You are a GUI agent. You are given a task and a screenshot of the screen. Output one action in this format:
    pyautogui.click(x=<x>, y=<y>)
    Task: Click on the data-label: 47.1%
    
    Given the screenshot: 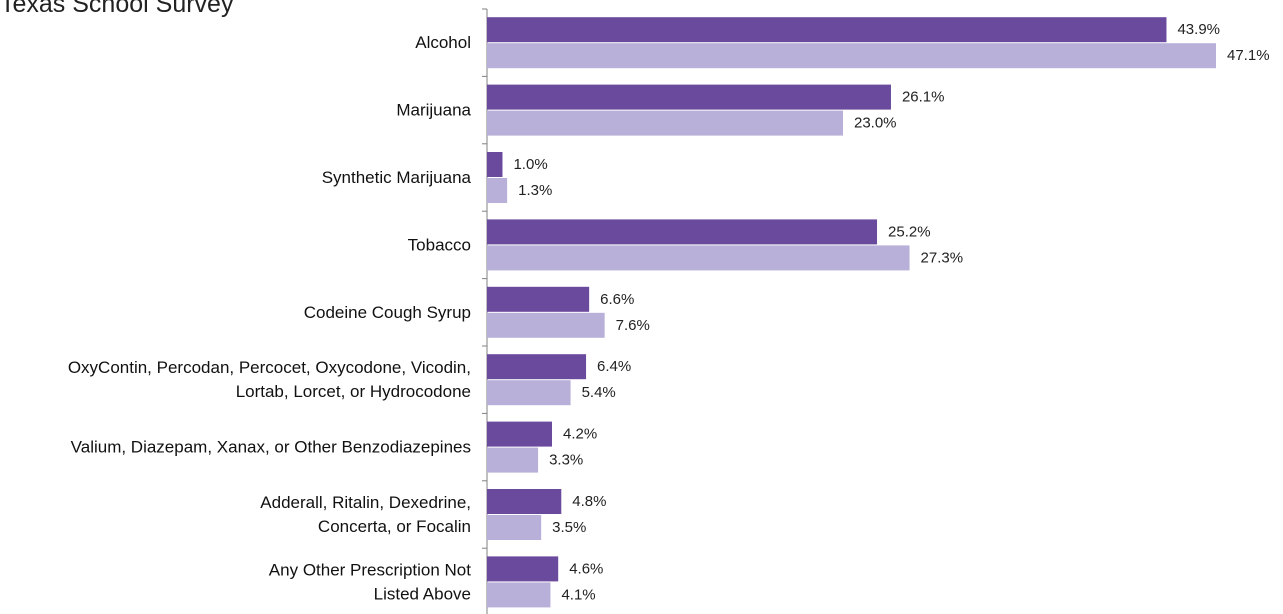 What is the action you would take?
    pyautogui.click(x=1248, y=55)
    